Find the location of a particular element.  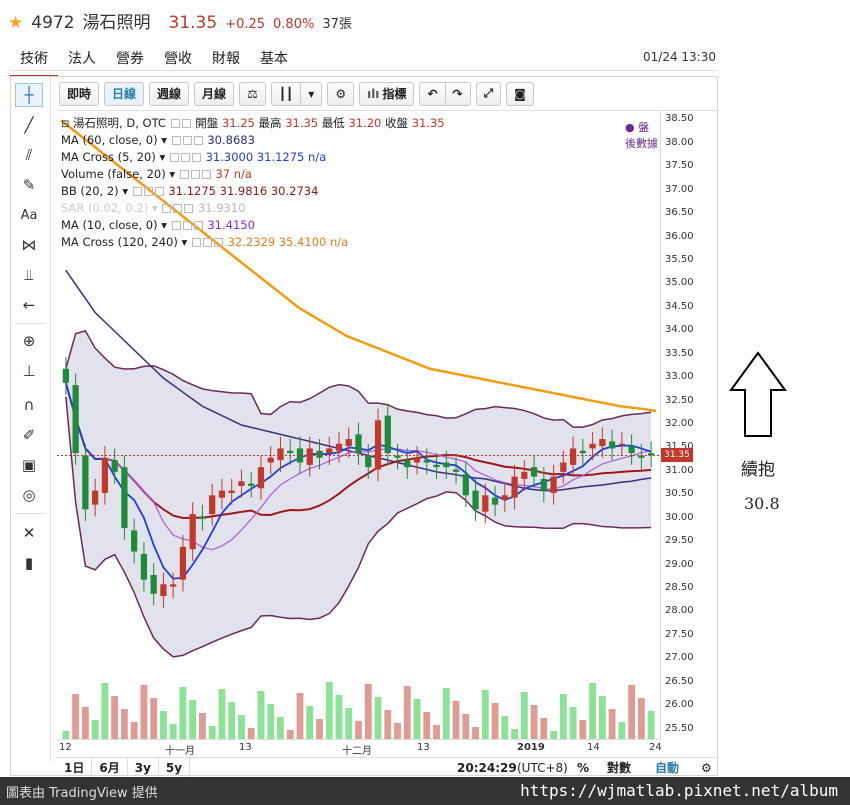

daily-button: 日線 is located at coordinates (124, 93).